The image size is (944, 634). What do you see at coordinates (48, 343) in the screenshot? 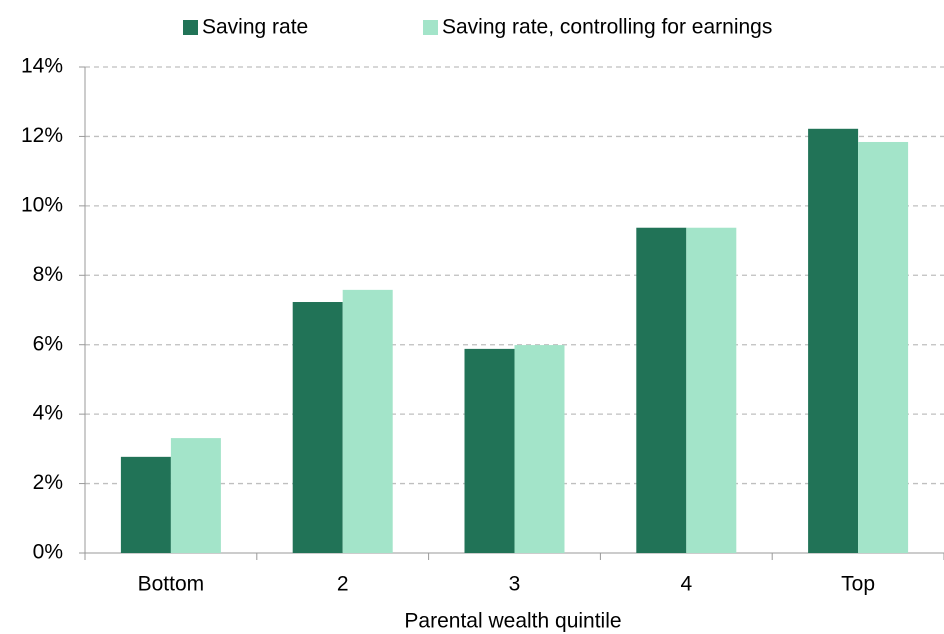
I see `y-tick-label: 6%` at bounding box center [48, 343].